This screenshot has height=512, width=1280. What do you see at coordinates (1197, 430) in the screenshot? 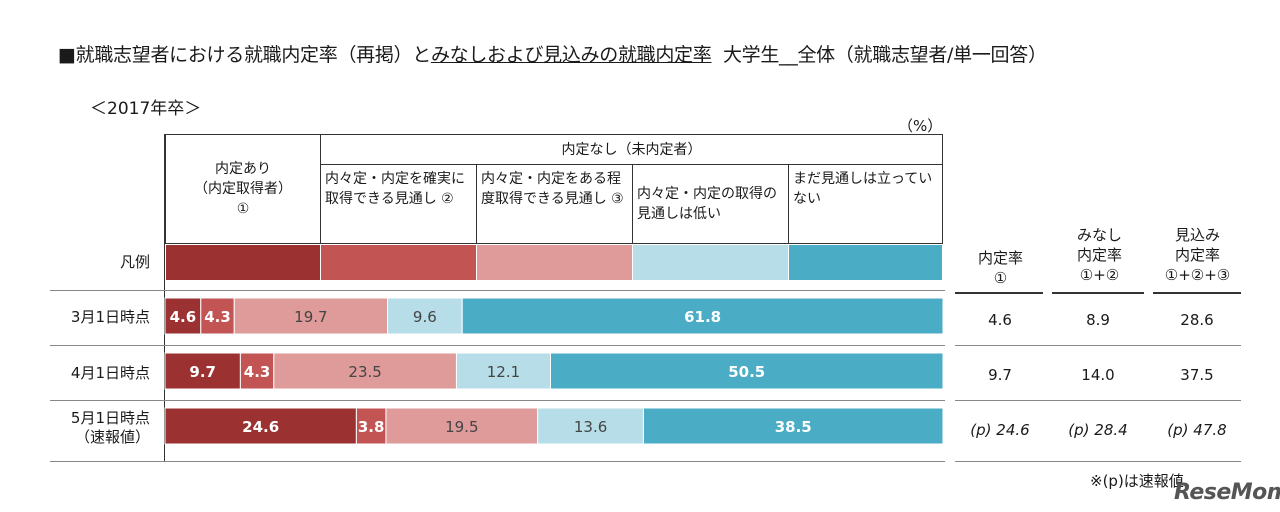
I see `mikomi-value-3: (p) 47.8` at bounding box center [1197, 430].